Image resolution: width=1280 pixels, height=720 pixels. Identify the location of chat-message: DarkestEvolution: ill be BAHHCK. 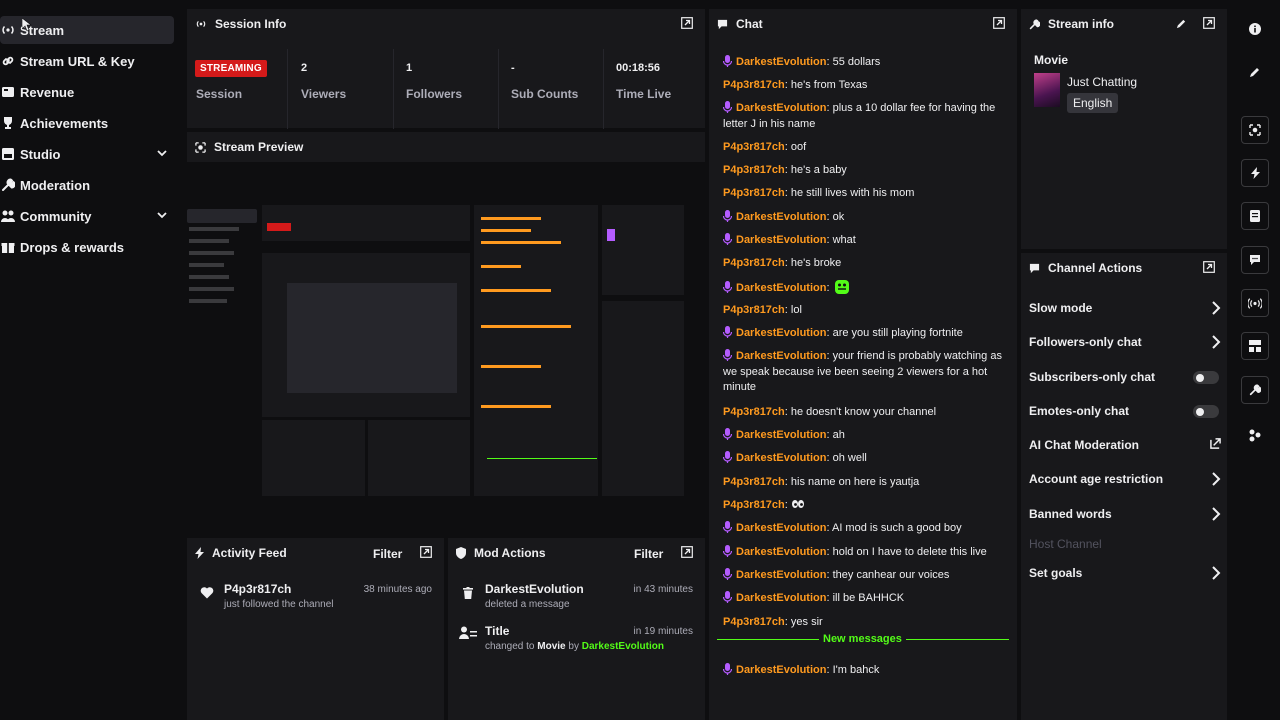
(863, 599).